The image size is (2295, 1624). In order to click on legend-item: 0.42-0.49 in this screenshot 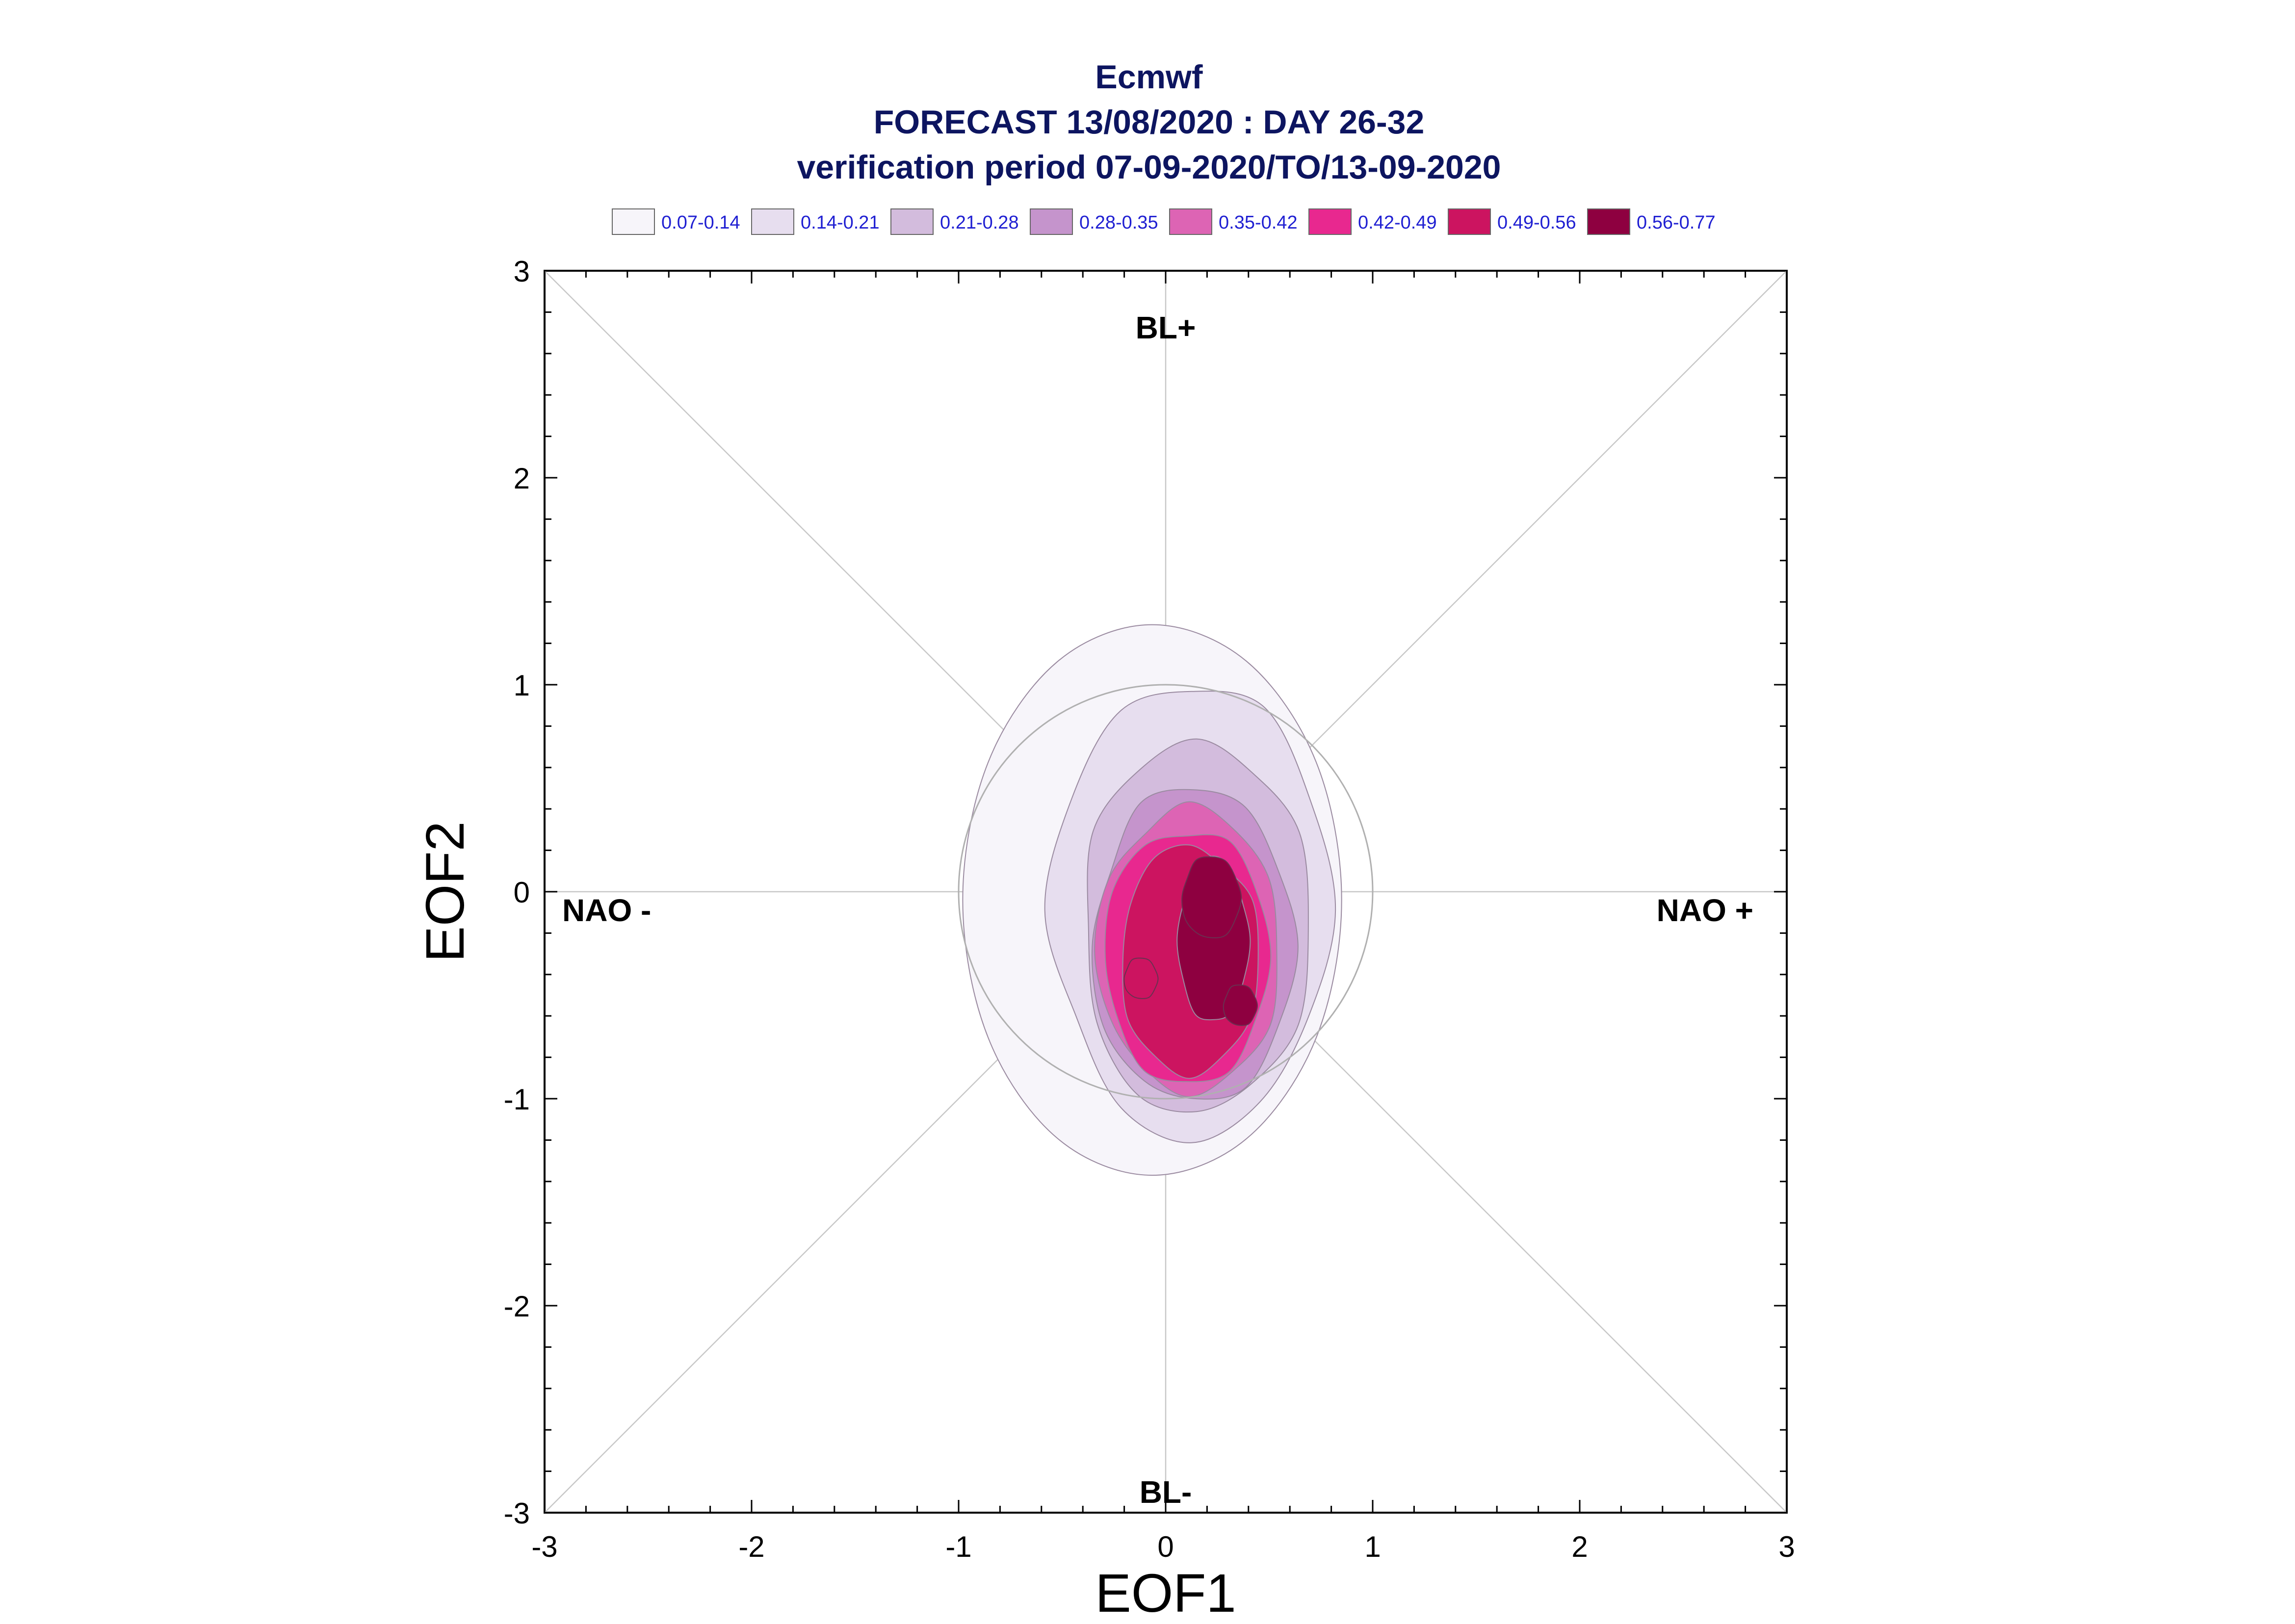, I will do `click(1373, 221)`.